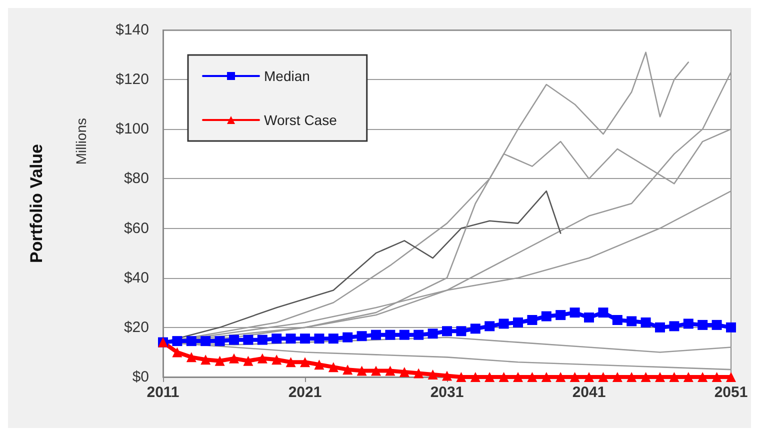  What do you see at coordinates (287, 76) in the screenshot?
I see `legend-label: Median` at bounding box center [287, 76].